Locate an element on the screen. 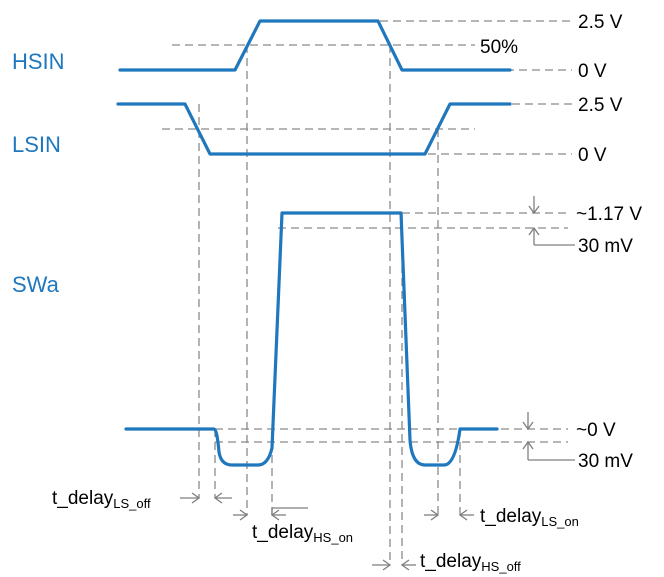 The height and width of the screenshot is (577, 664). t-delay-hs-on-sub: HS_on is located at coordinates (333, 537).